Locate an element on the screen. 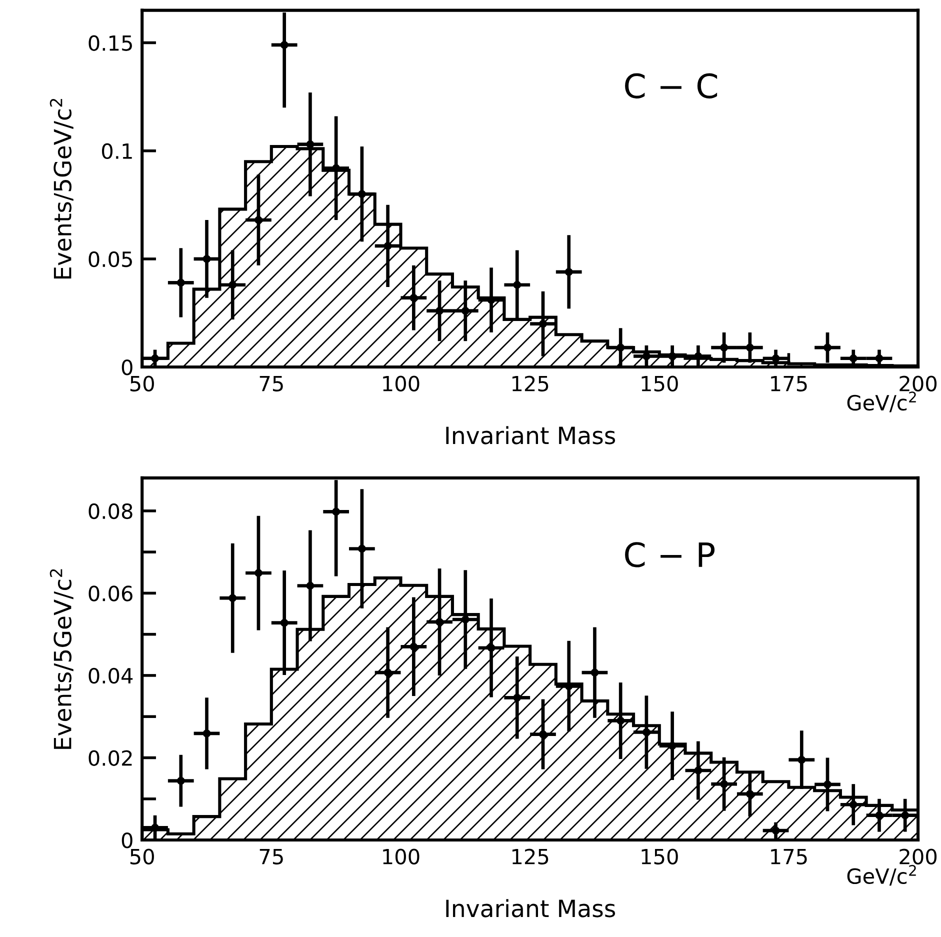 The image size is (941, 937). y-tick-label: 0.08 is located at coordinates (110, 511).